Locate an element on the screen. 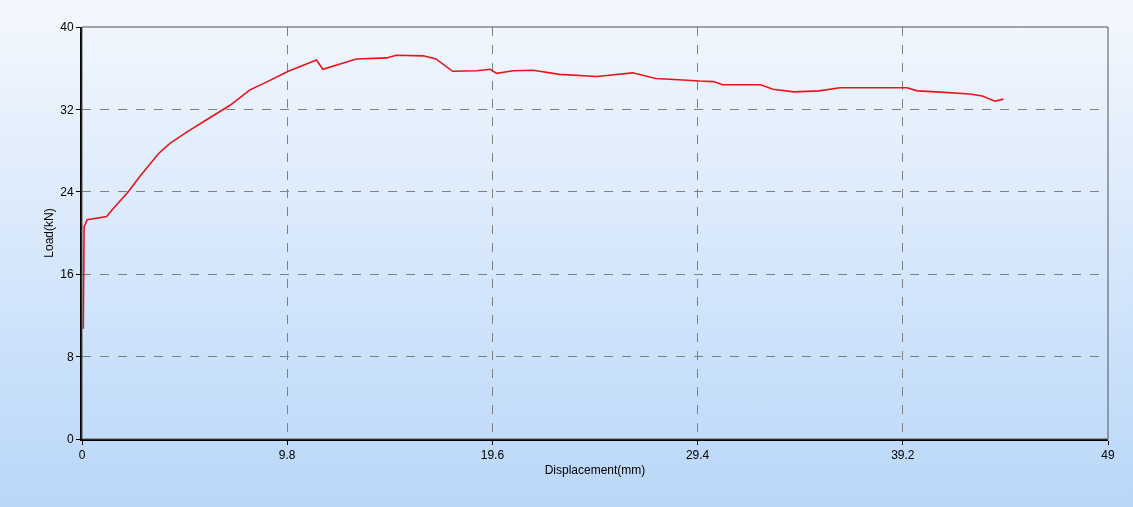 The height and width of the screenshot is (507, 1133). y-tick-label: 24 is located at coordinates (67, 192).